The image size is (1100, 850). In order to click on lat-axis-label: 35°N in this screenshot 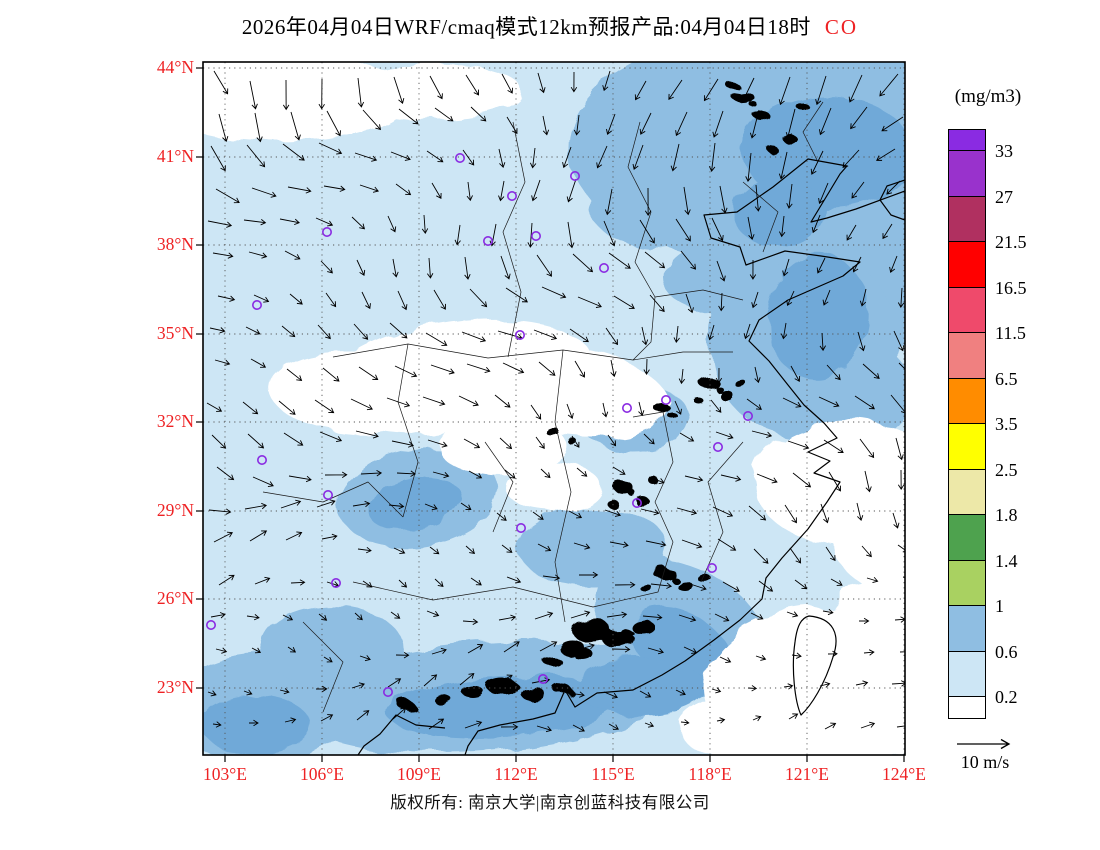, I will do `click(175, 333)`.